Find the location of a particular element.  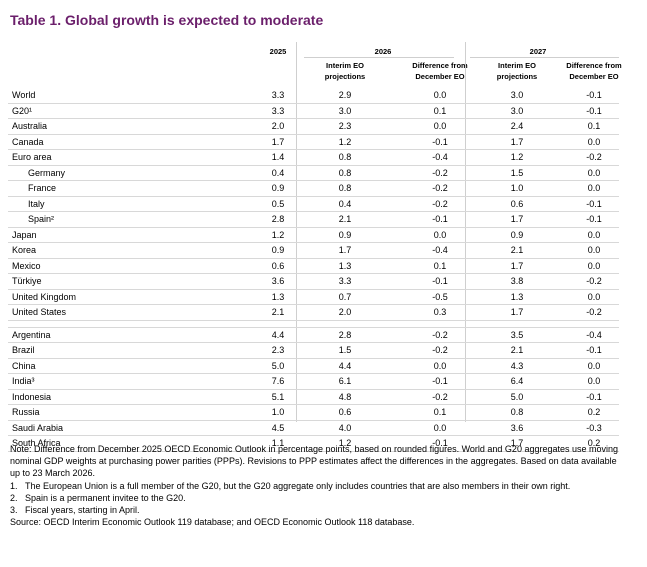

value-2025: 1.7 is located at coordinates (278, 141).